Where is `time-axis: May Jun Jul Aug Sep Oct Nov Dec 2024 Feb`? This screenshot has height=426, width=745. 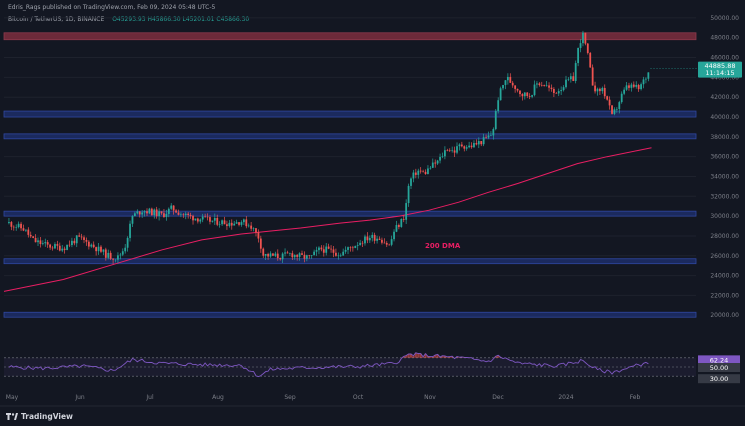
time-axis: May Jun Jul Aug Sep Oct Nov Dec 2024 Feb is located at coordinates (372, 400).